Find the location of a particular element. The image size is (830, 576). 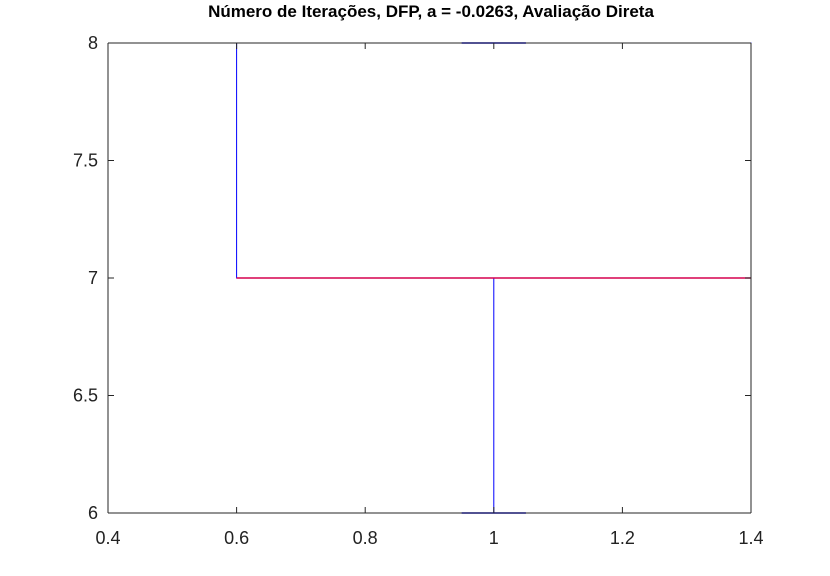

x-tick-label: 0.8 is located at coordinates (365, 538).